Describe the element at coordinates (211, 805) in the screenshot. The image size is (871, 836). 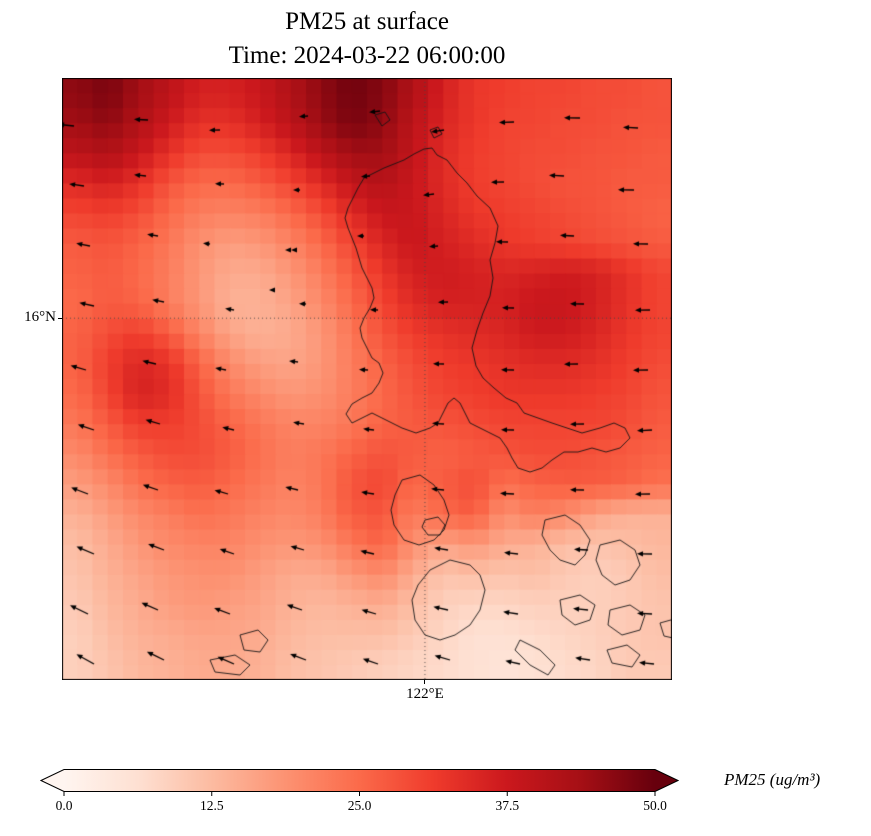
I see `colorbar-tick-label: 12.5` at that location.